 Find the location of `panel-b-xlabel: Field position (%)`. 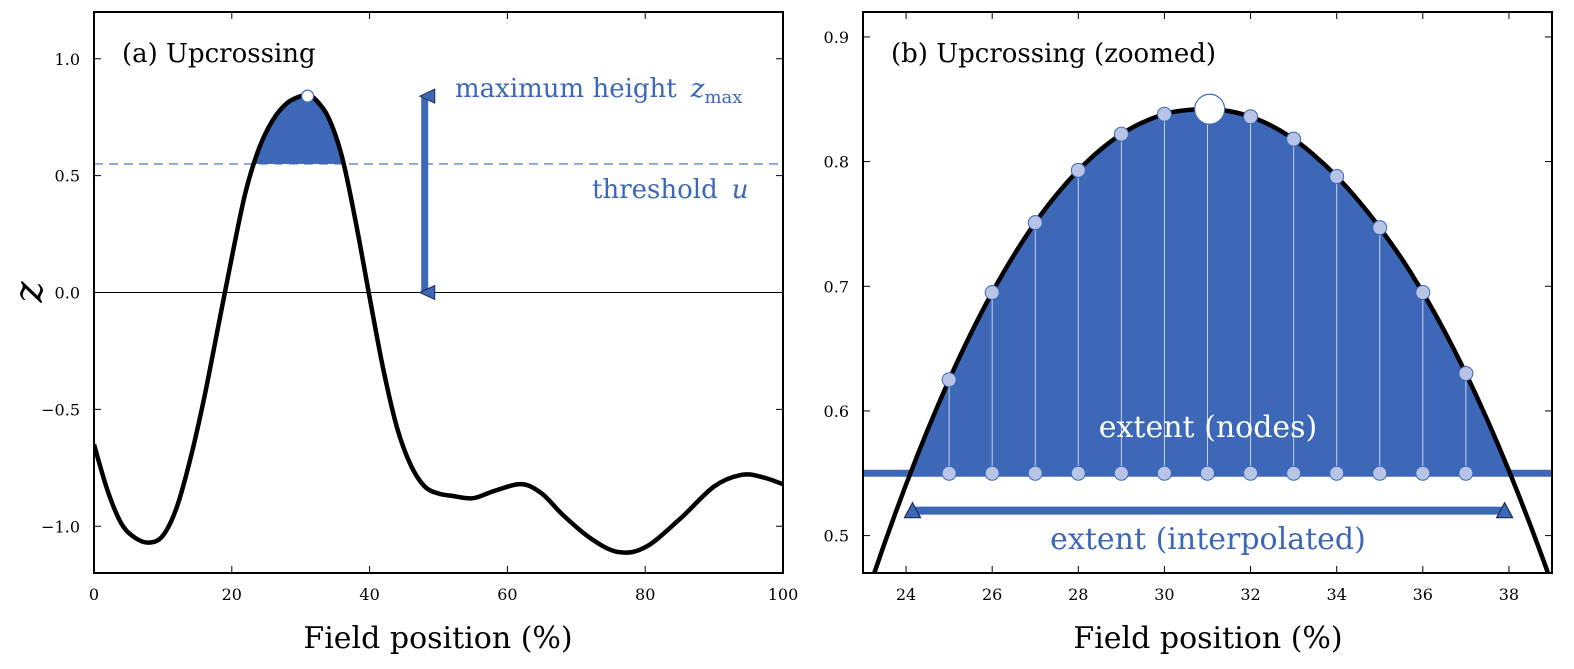

panel-b-xlabel: Field position (%) is located at coordinates (1207, 638).